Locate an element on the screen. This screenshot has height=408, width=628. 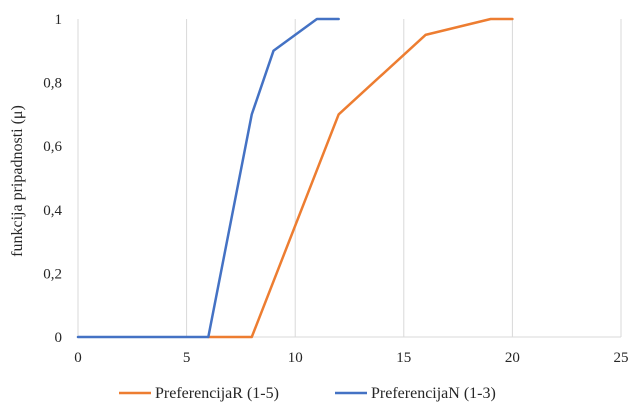
x-tick-label: 25 is located at coordinates (621, 358).